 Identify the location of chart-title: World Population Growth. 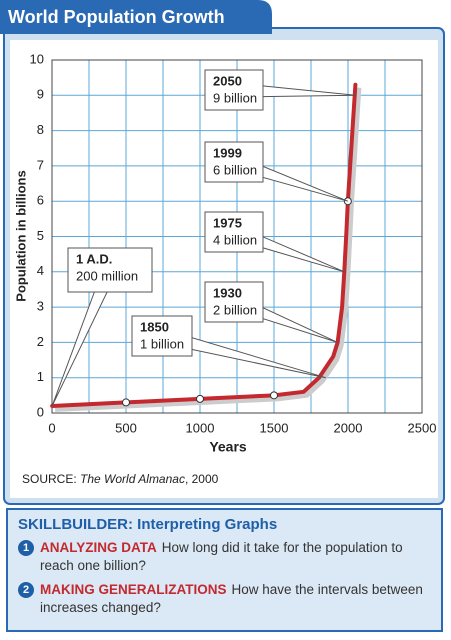
(116, 17).